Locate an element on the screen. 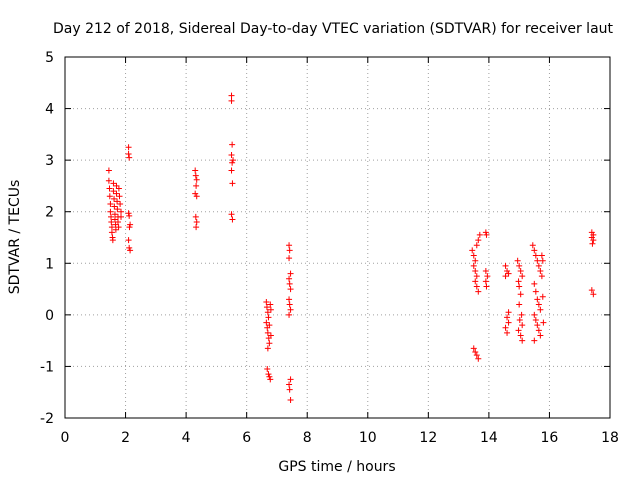 The image size is (640, 480). x-tick-label: 12 is located at coordinates (428, 438).